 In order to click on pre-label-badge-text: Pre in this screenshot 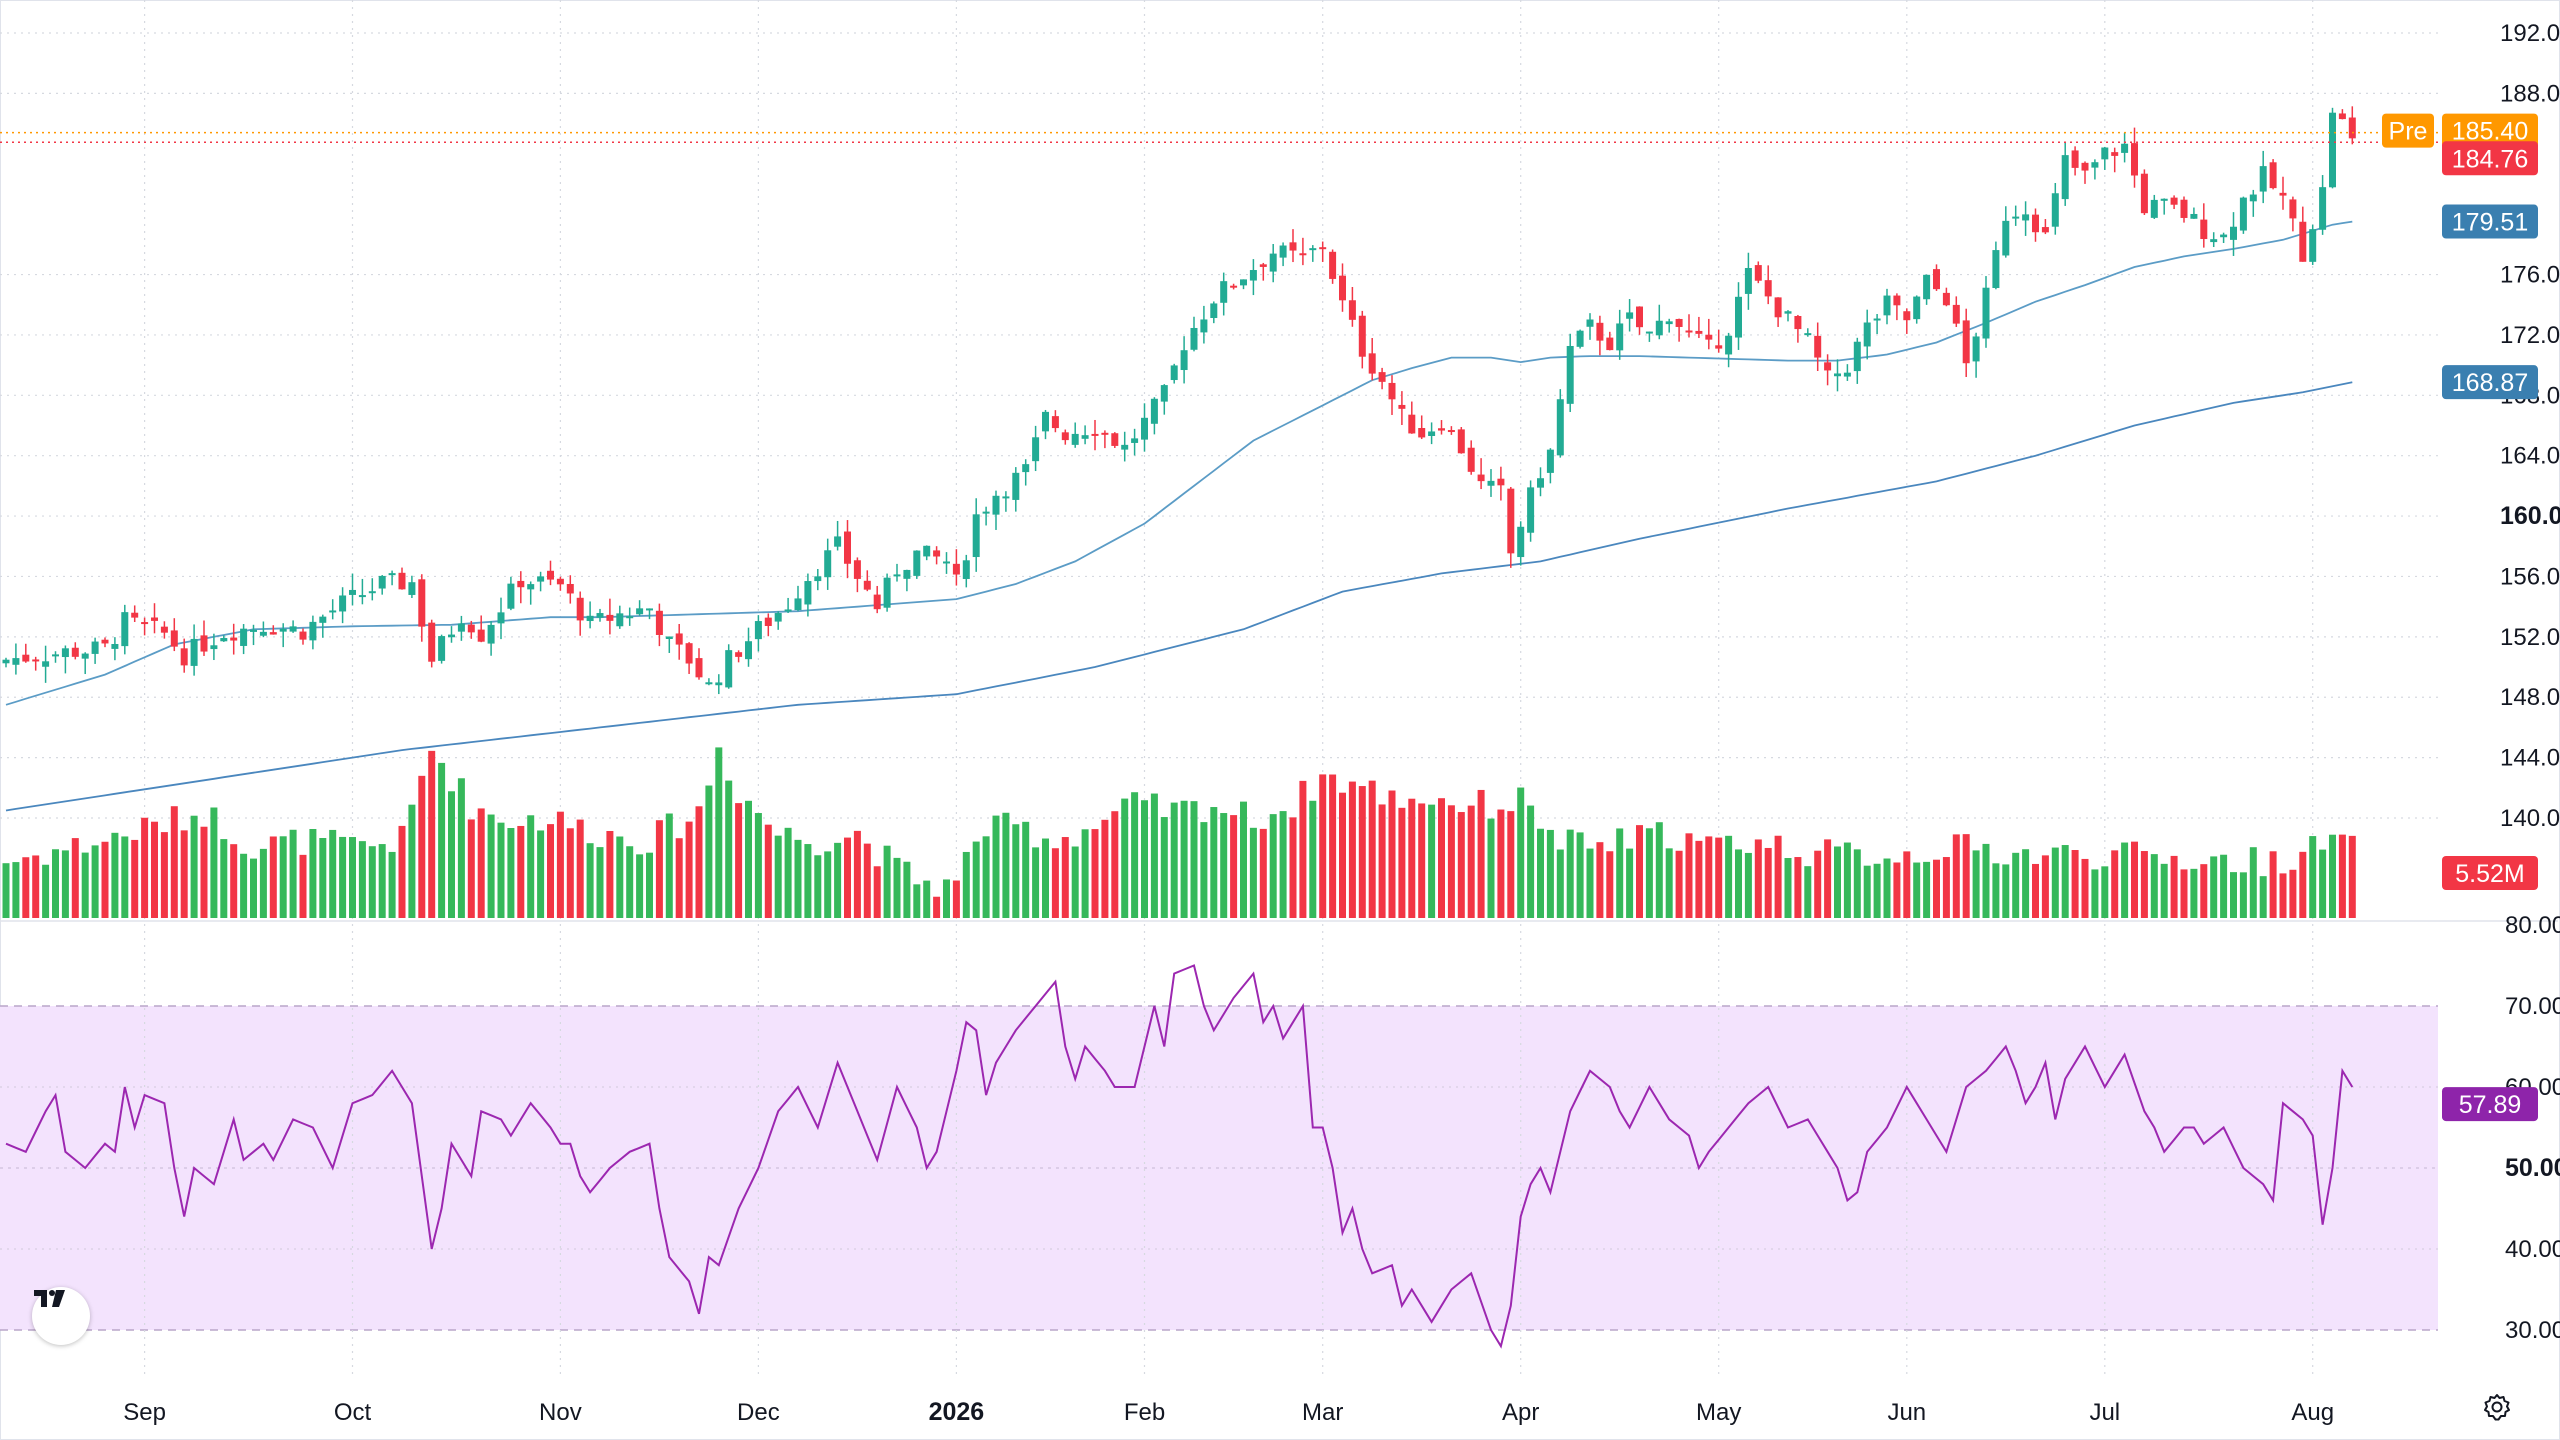, I will do `click(2408, 132)`.